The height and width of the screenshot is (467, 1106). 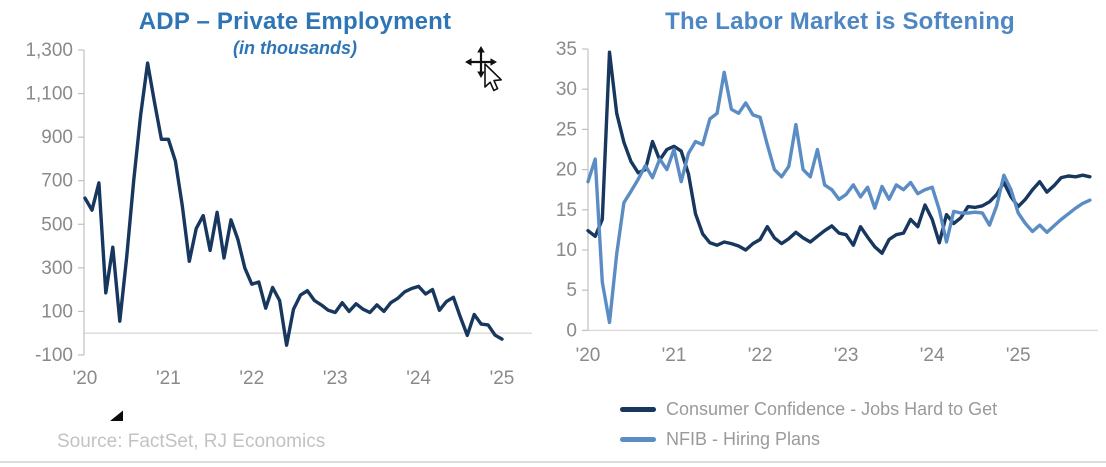 What do you see at coordinates (483, 69) in the screenshot?
I see `move-cursor-icon` at bounding box center [483, 69].